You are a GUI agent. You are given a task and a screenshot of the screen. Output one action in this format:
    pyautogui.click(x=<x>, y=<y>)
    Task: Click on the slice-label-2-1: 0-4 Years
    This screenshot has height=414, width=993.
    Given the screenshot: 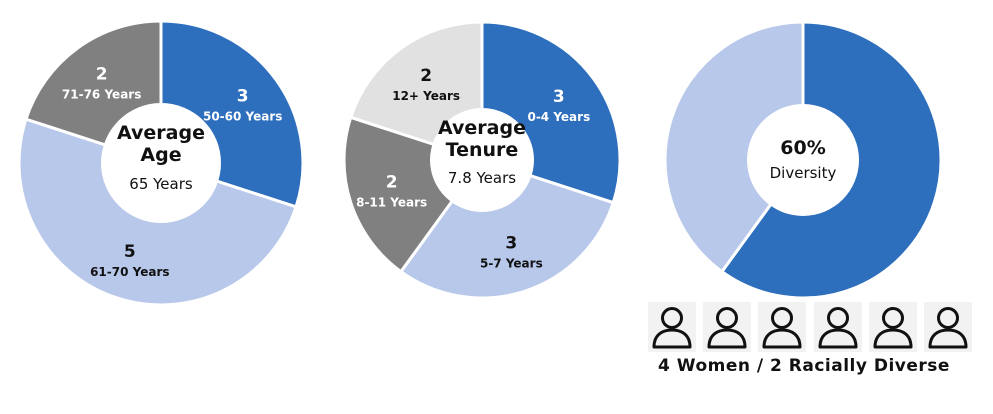 What is the action you would take?
    pyautogui.click(x=558, y=117)
    